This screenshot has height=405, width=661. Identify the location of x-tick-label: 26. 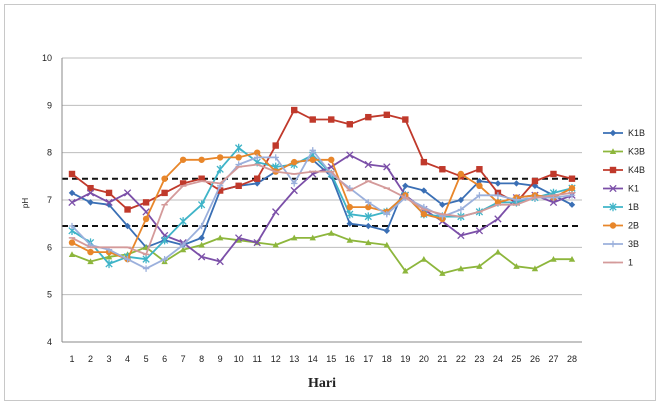
(535, 359).